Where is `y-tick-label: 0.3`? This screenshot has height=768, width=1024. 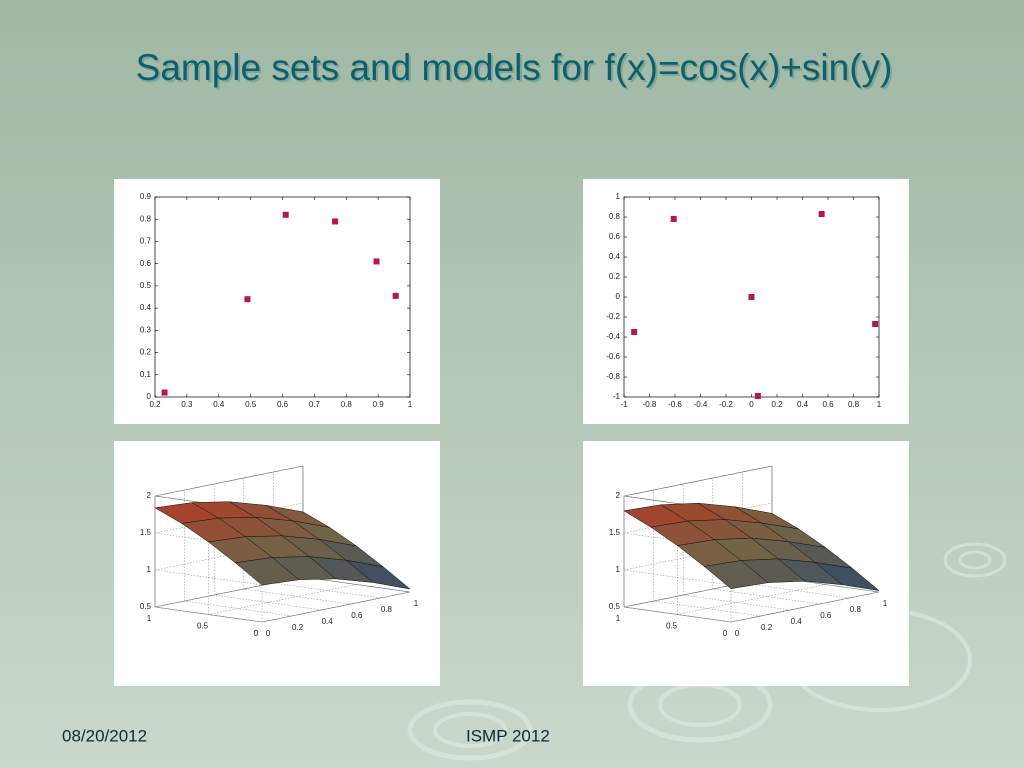
y-tick-label: 0.3 is located at coordinates (146, 329).